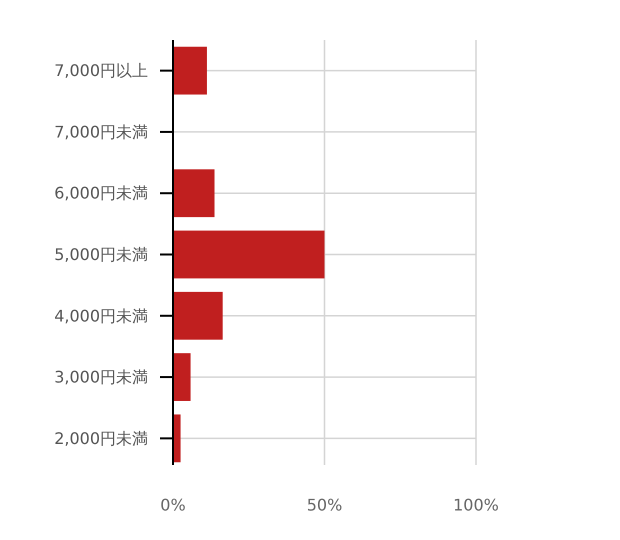 The width and height of the screenshot is (620, 540). What do you see at coordinates (101, 254) in the screenshot?
I see `y-tick-label: 5,000円未満` at bounding box center [101, 254].